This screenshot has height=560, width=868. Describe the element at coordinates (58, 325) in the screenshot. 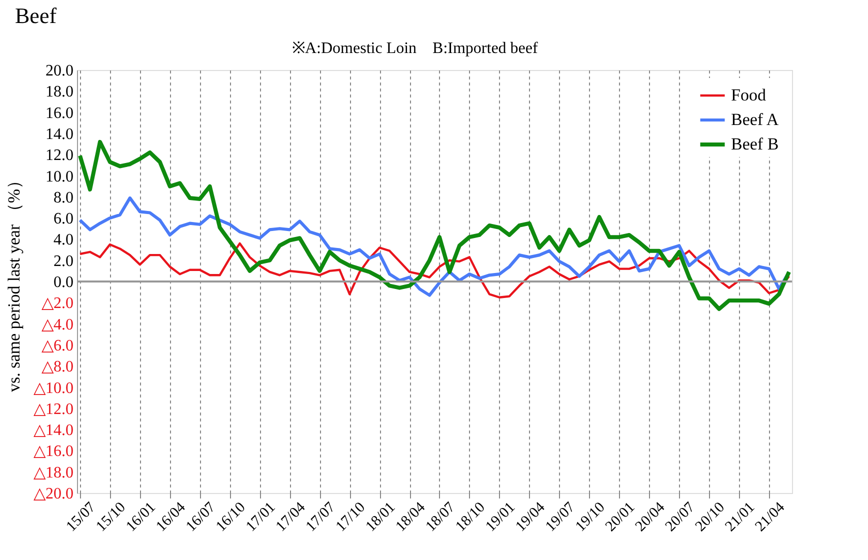

I see `y-tick-label: △4.0` at that location.